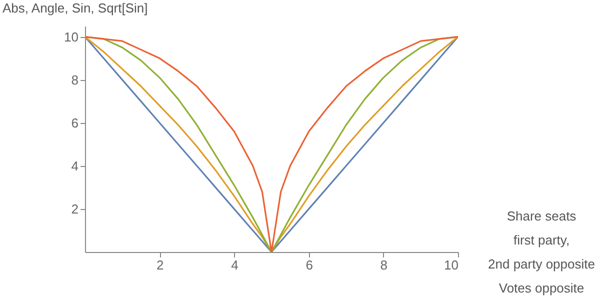 This screenshot has height=302, width=613. Describe the element at coordinates (309, 265) in the screenshot. I see `x-tick-label: 6` at that location.